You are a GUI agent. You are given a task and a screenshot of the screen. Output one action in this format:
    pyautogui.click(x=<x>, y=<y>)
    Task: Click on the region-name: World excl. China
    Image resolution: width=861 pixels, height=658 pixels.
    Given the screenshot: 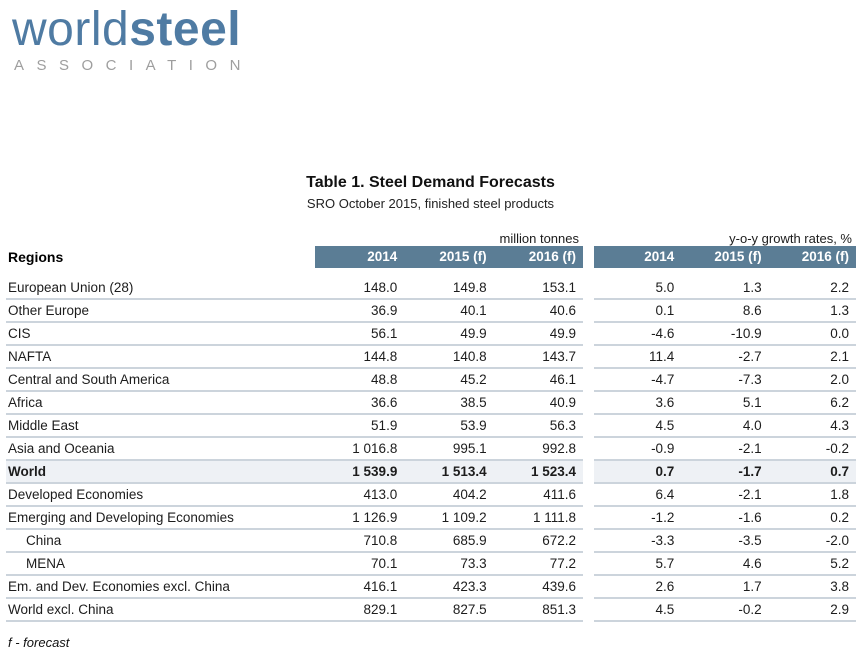 What is the action you would take?
    pyautogui.click(x=160, y=610)
    